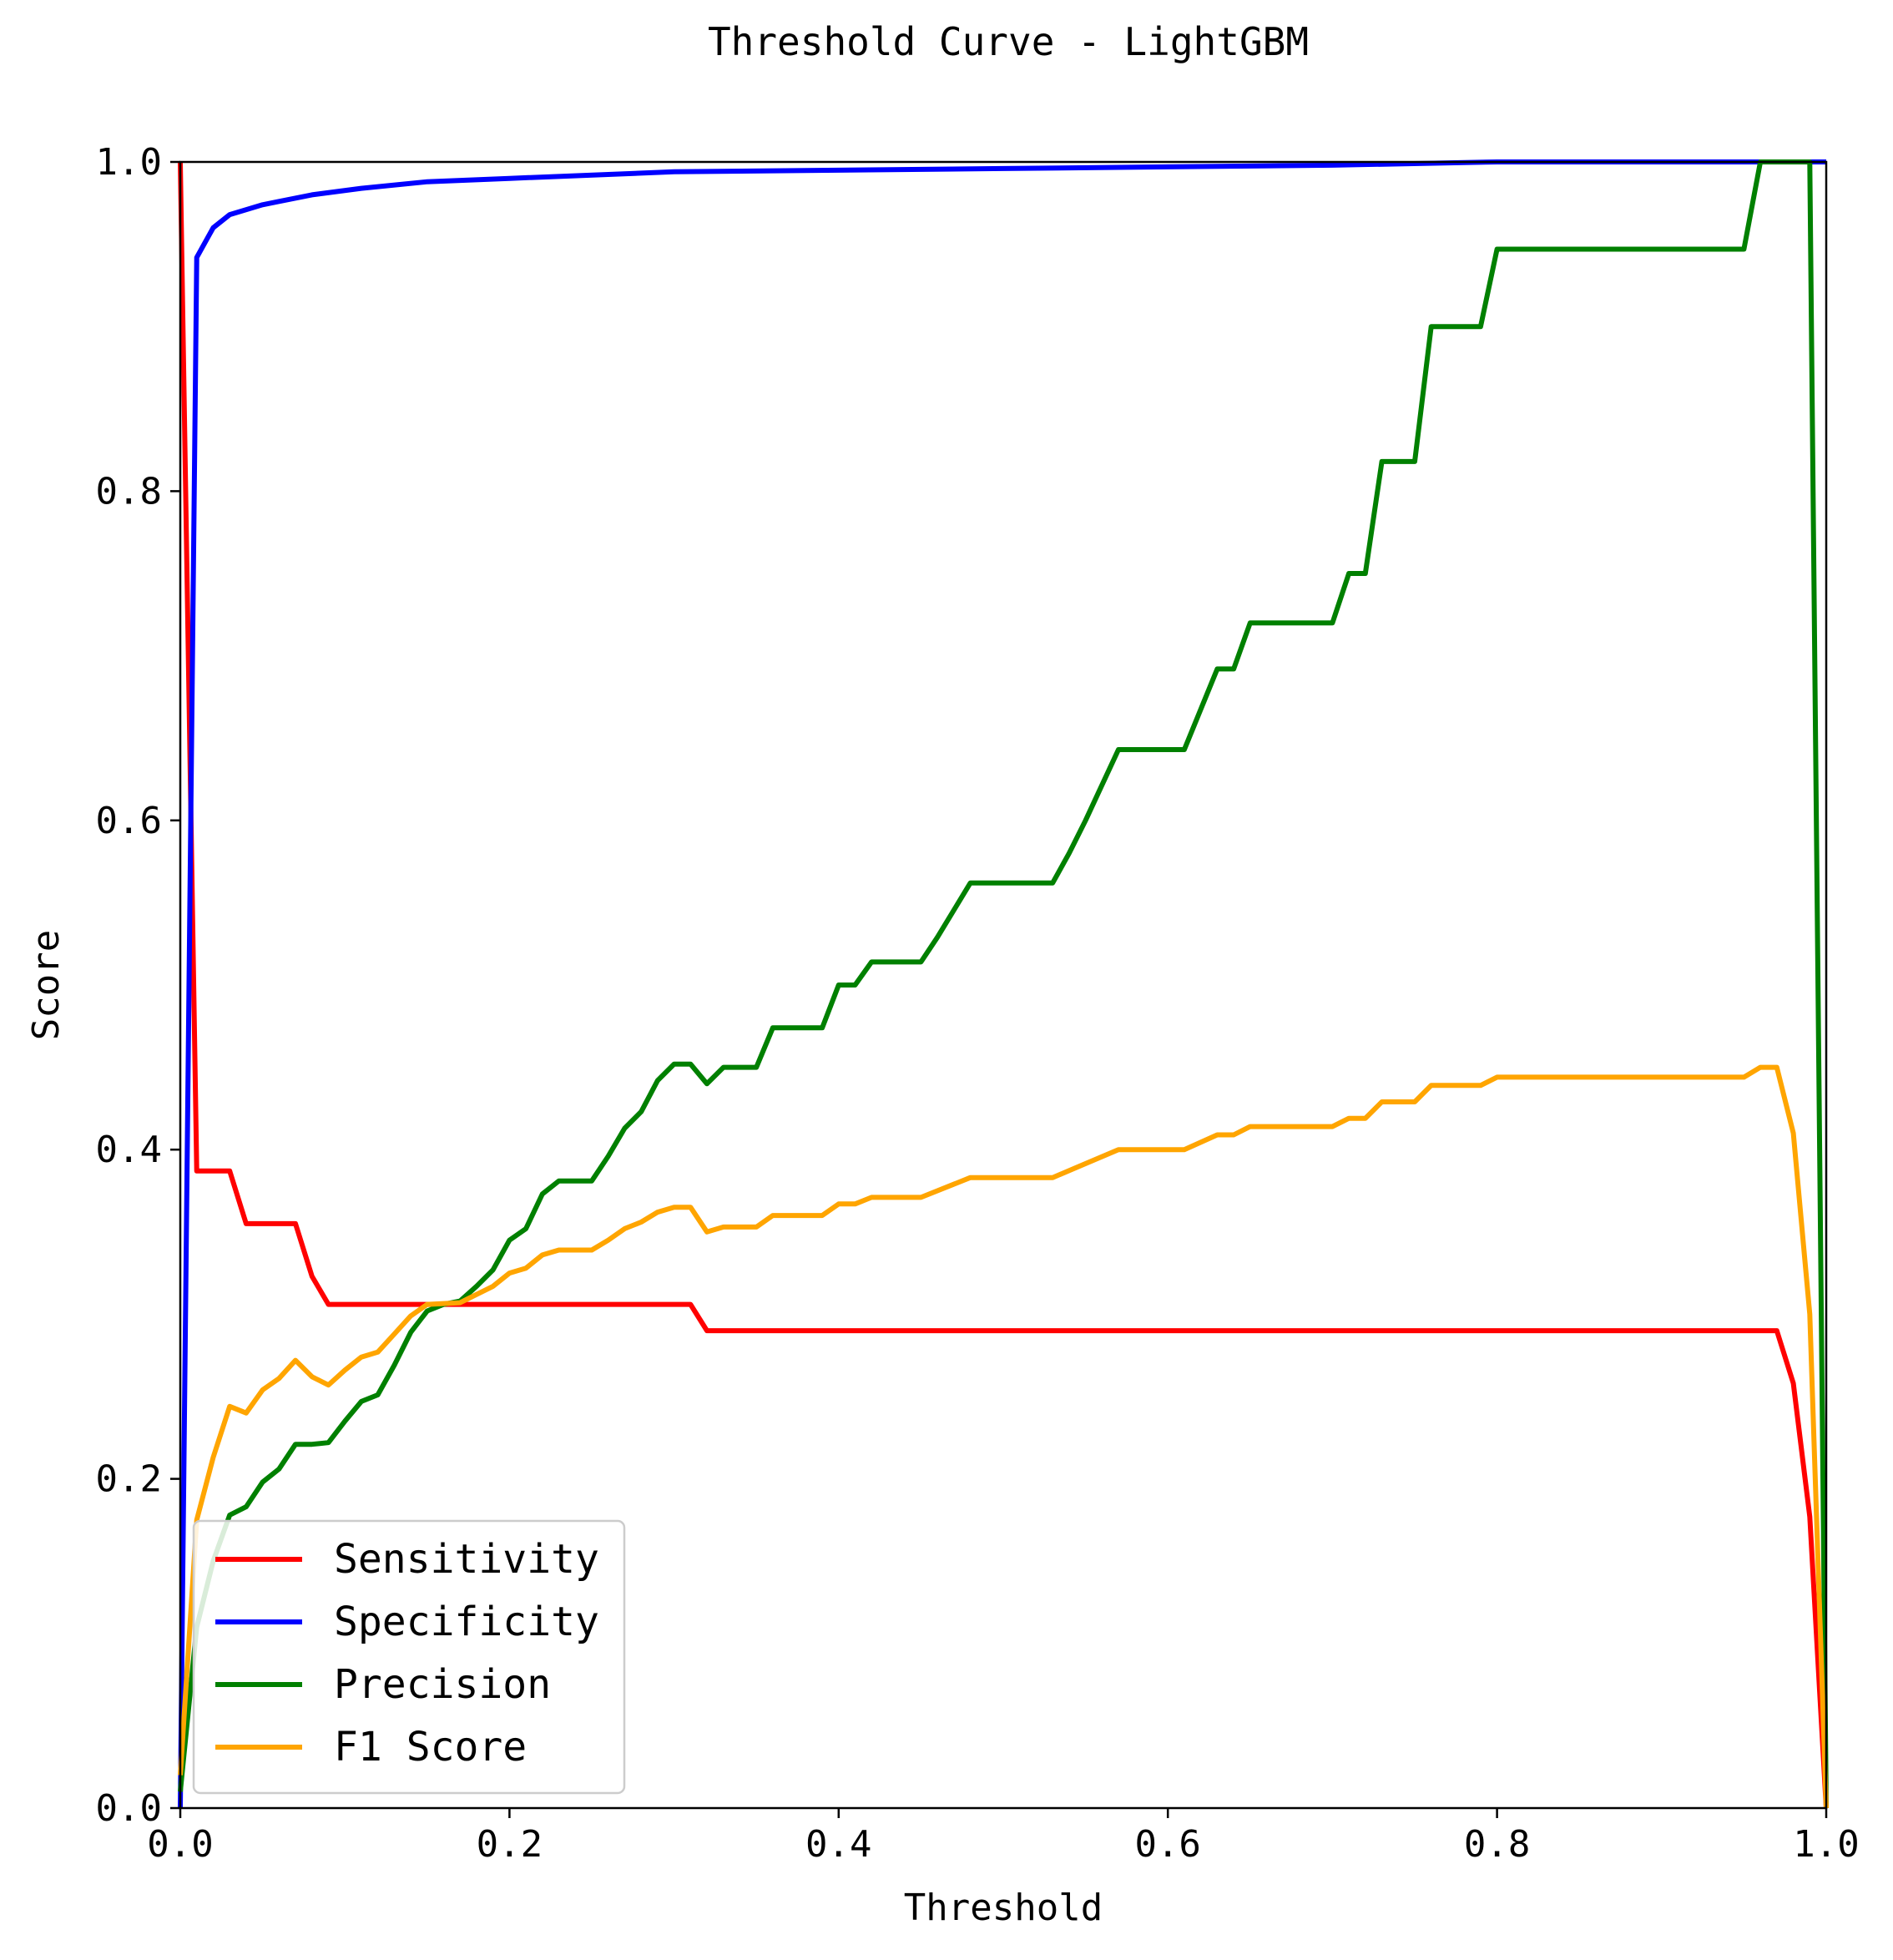  What do you see at coordinates (129, 491) in the screenshot?
I see `y-tick-label: 0.8` at bounding box center [129, 491].